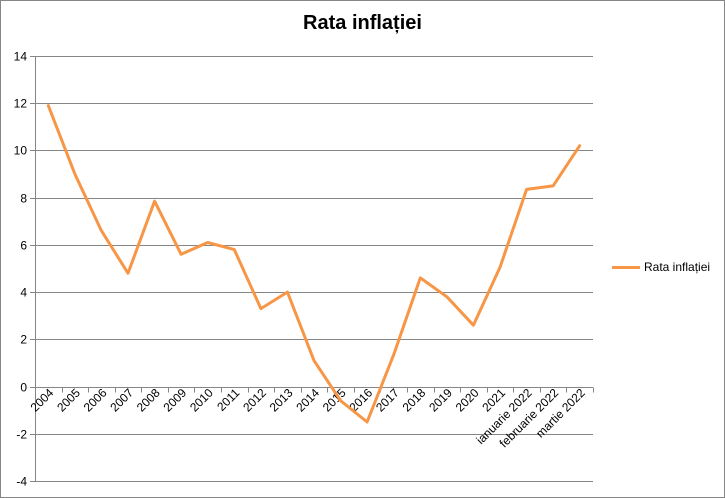 This screenshot has height=498, width=725. Describe the element at coordinates (21, 57) in the screenshot. I see `y-tick-label: 14` at that location.